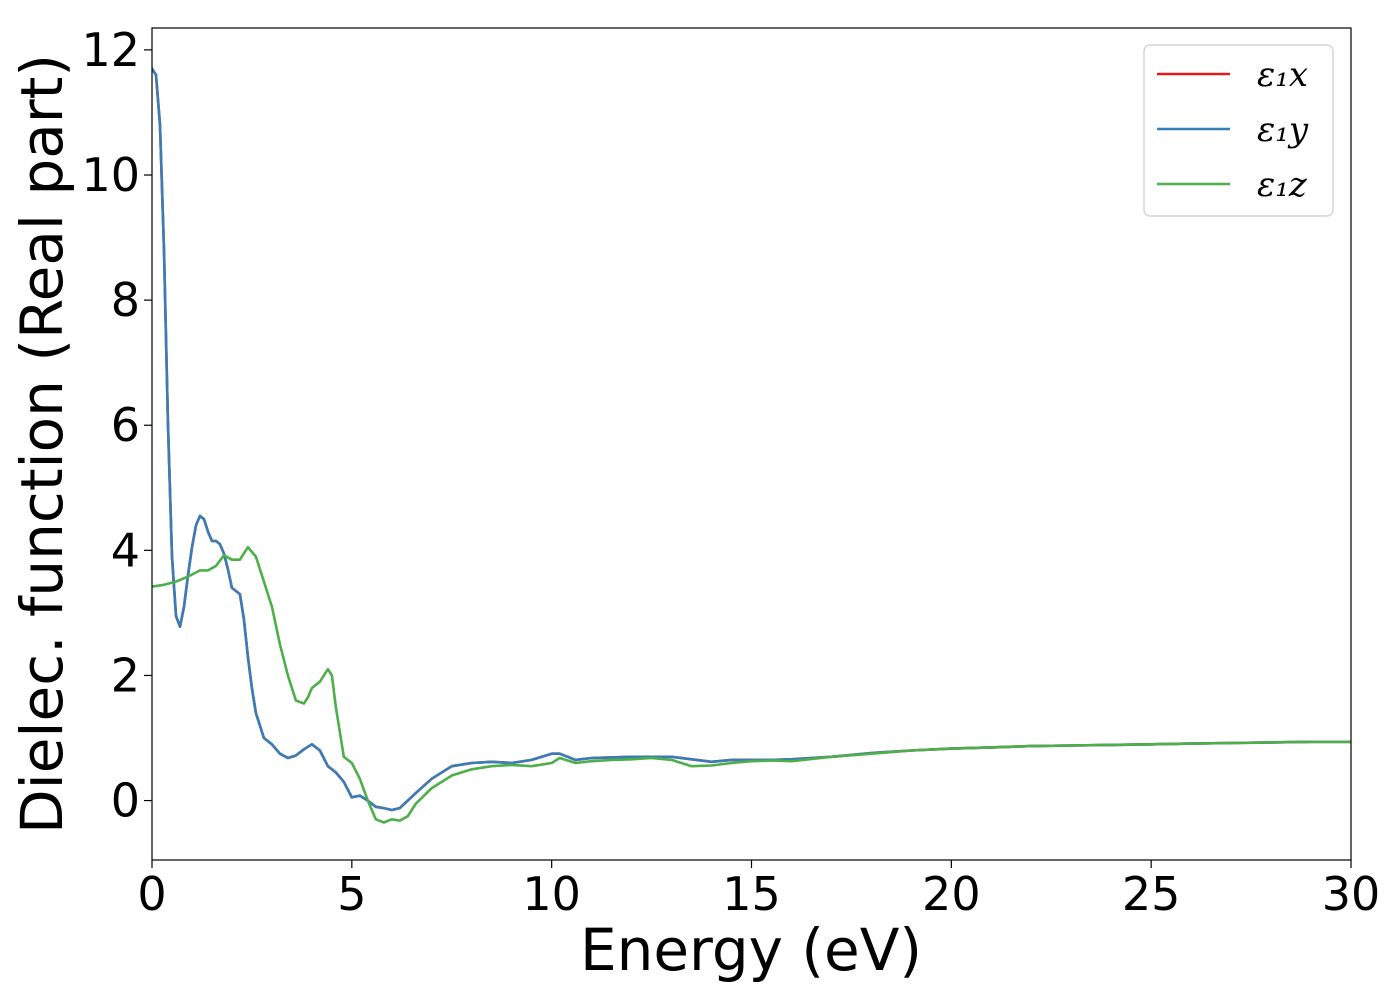  Describe the element at coordinates (42, 444) in the screenshot. I see `y-axis-title: Dielec. function (Real part)` at that location.